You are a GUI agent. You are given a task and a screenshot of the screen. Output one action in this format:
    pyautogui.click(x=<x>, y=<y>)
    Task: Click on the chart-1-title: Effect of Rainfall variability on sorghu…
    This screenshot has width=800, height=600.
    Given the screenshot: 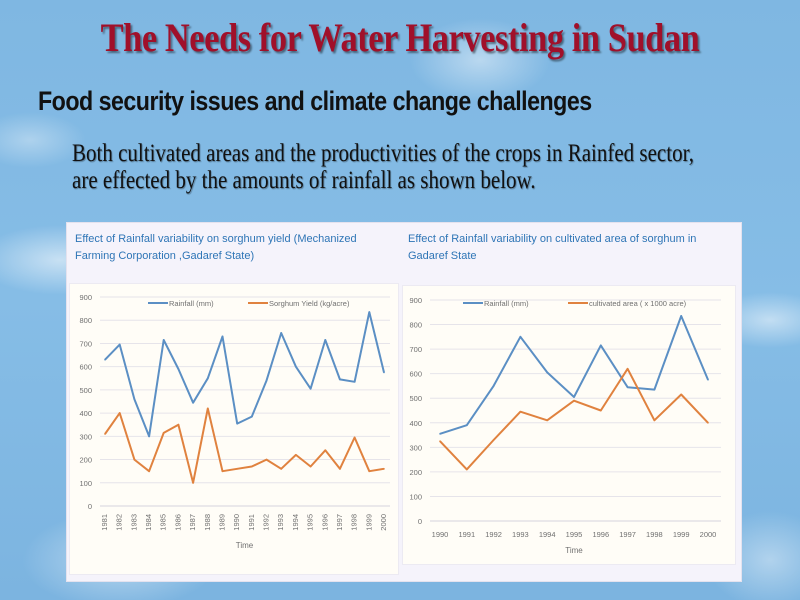 What is the action you would take?
    pyautogui.click(x=216, y=248)
    